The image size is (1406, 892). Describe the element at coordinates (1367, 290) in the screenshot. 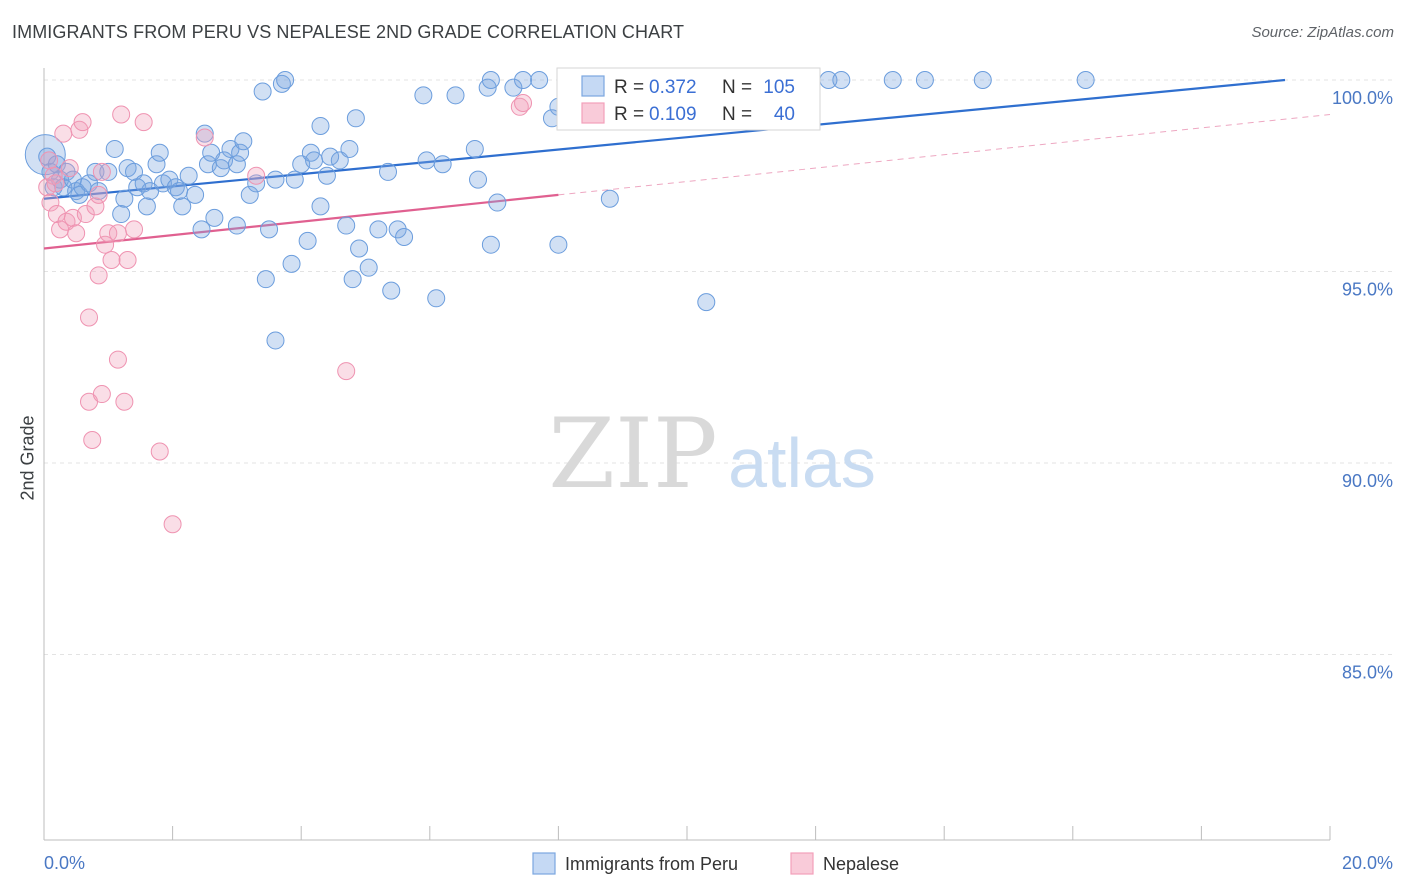

I see `y-tick-label-1: 95.0%` at that location.